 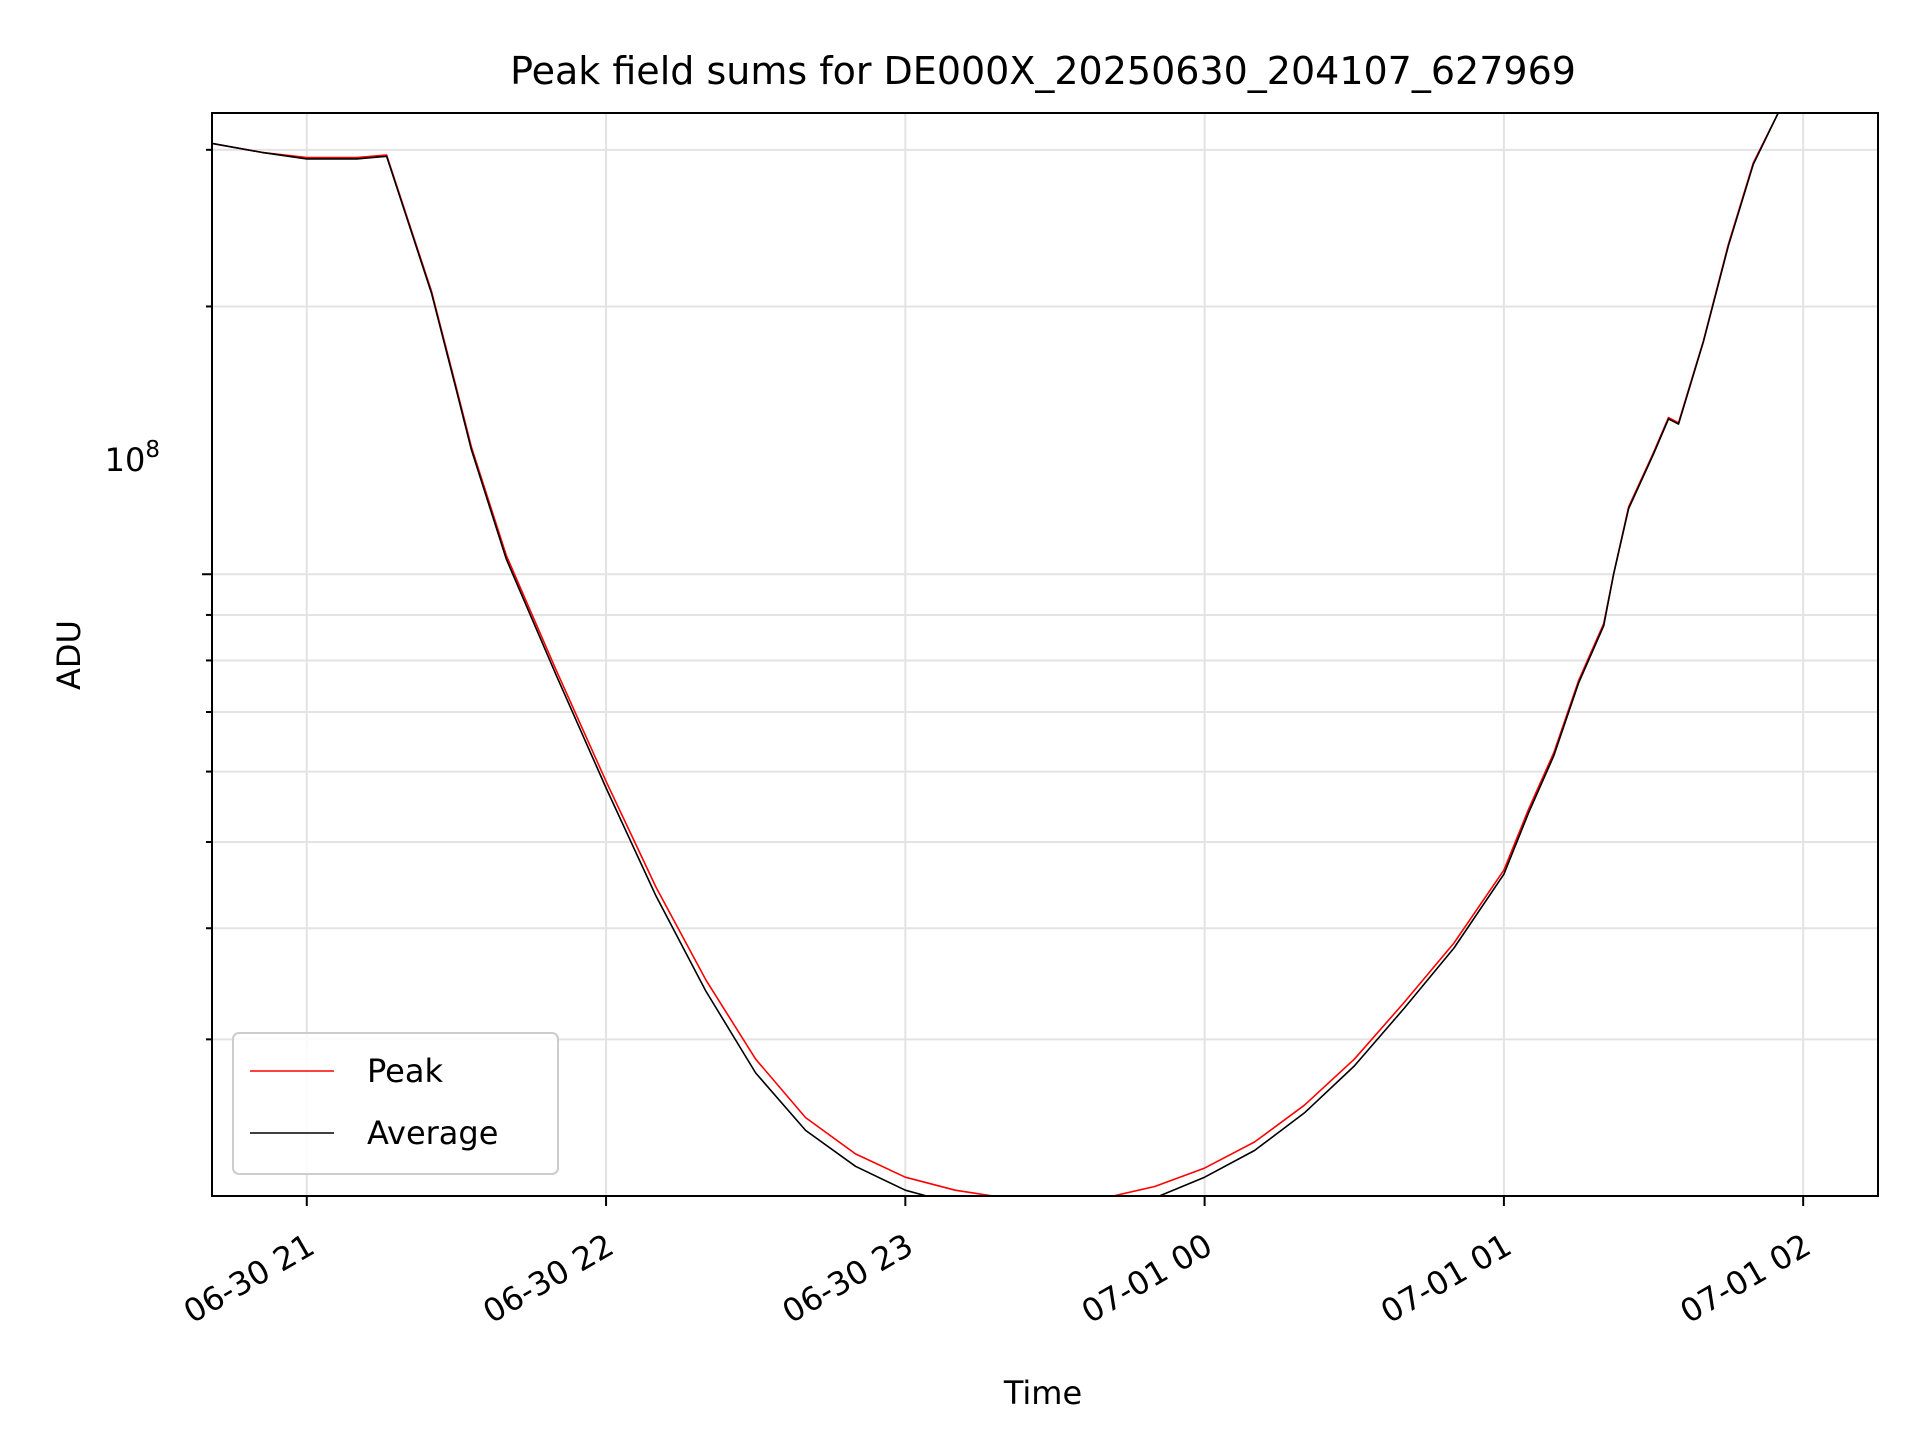 What do you see at coordinates (125, 460) in the screenshot?
I see `y-tick-base: 10` at bounding box center [125, 460].